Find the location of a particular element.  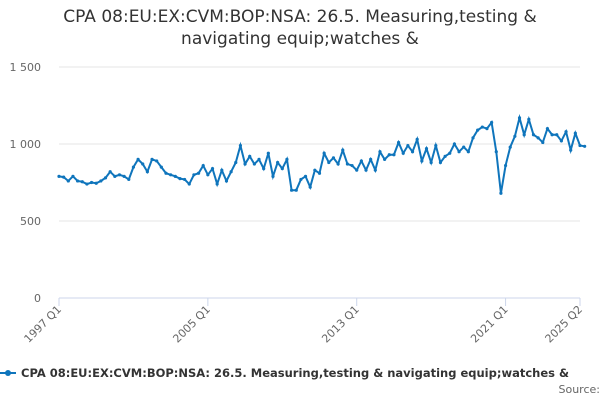

y-tick-label: 1 500 is located at coordinates (26, 67).